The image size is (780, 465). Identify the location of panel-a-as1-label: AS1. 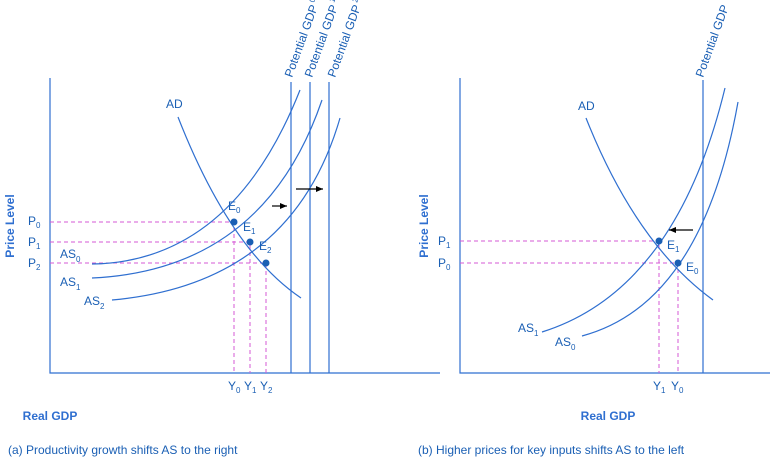
(70, 283).